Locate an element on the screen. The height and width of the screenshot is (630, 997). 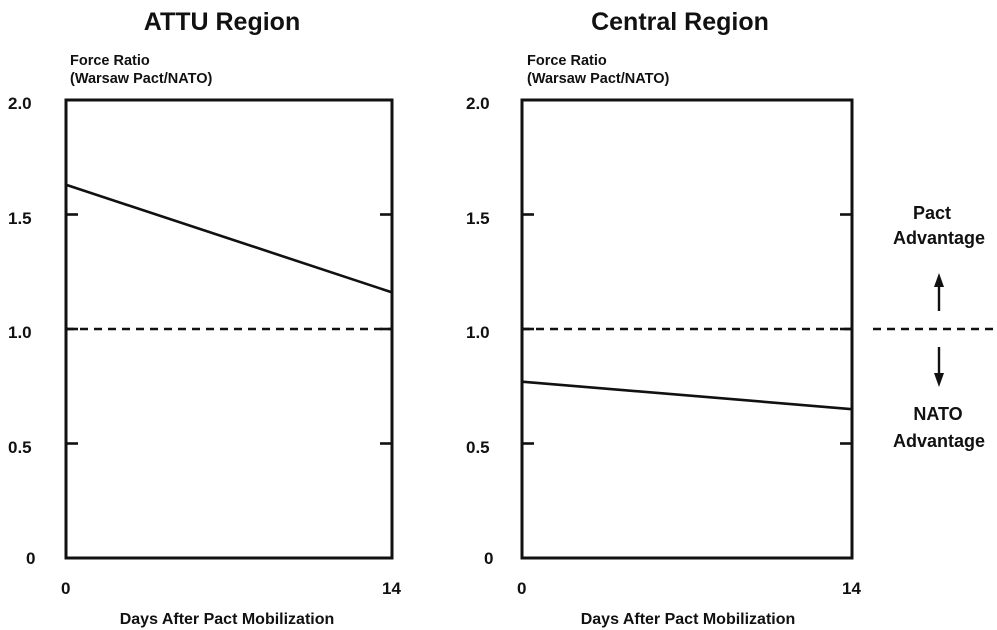
attu-xtick-label-14: 14 is located at coordinates (391, 588).